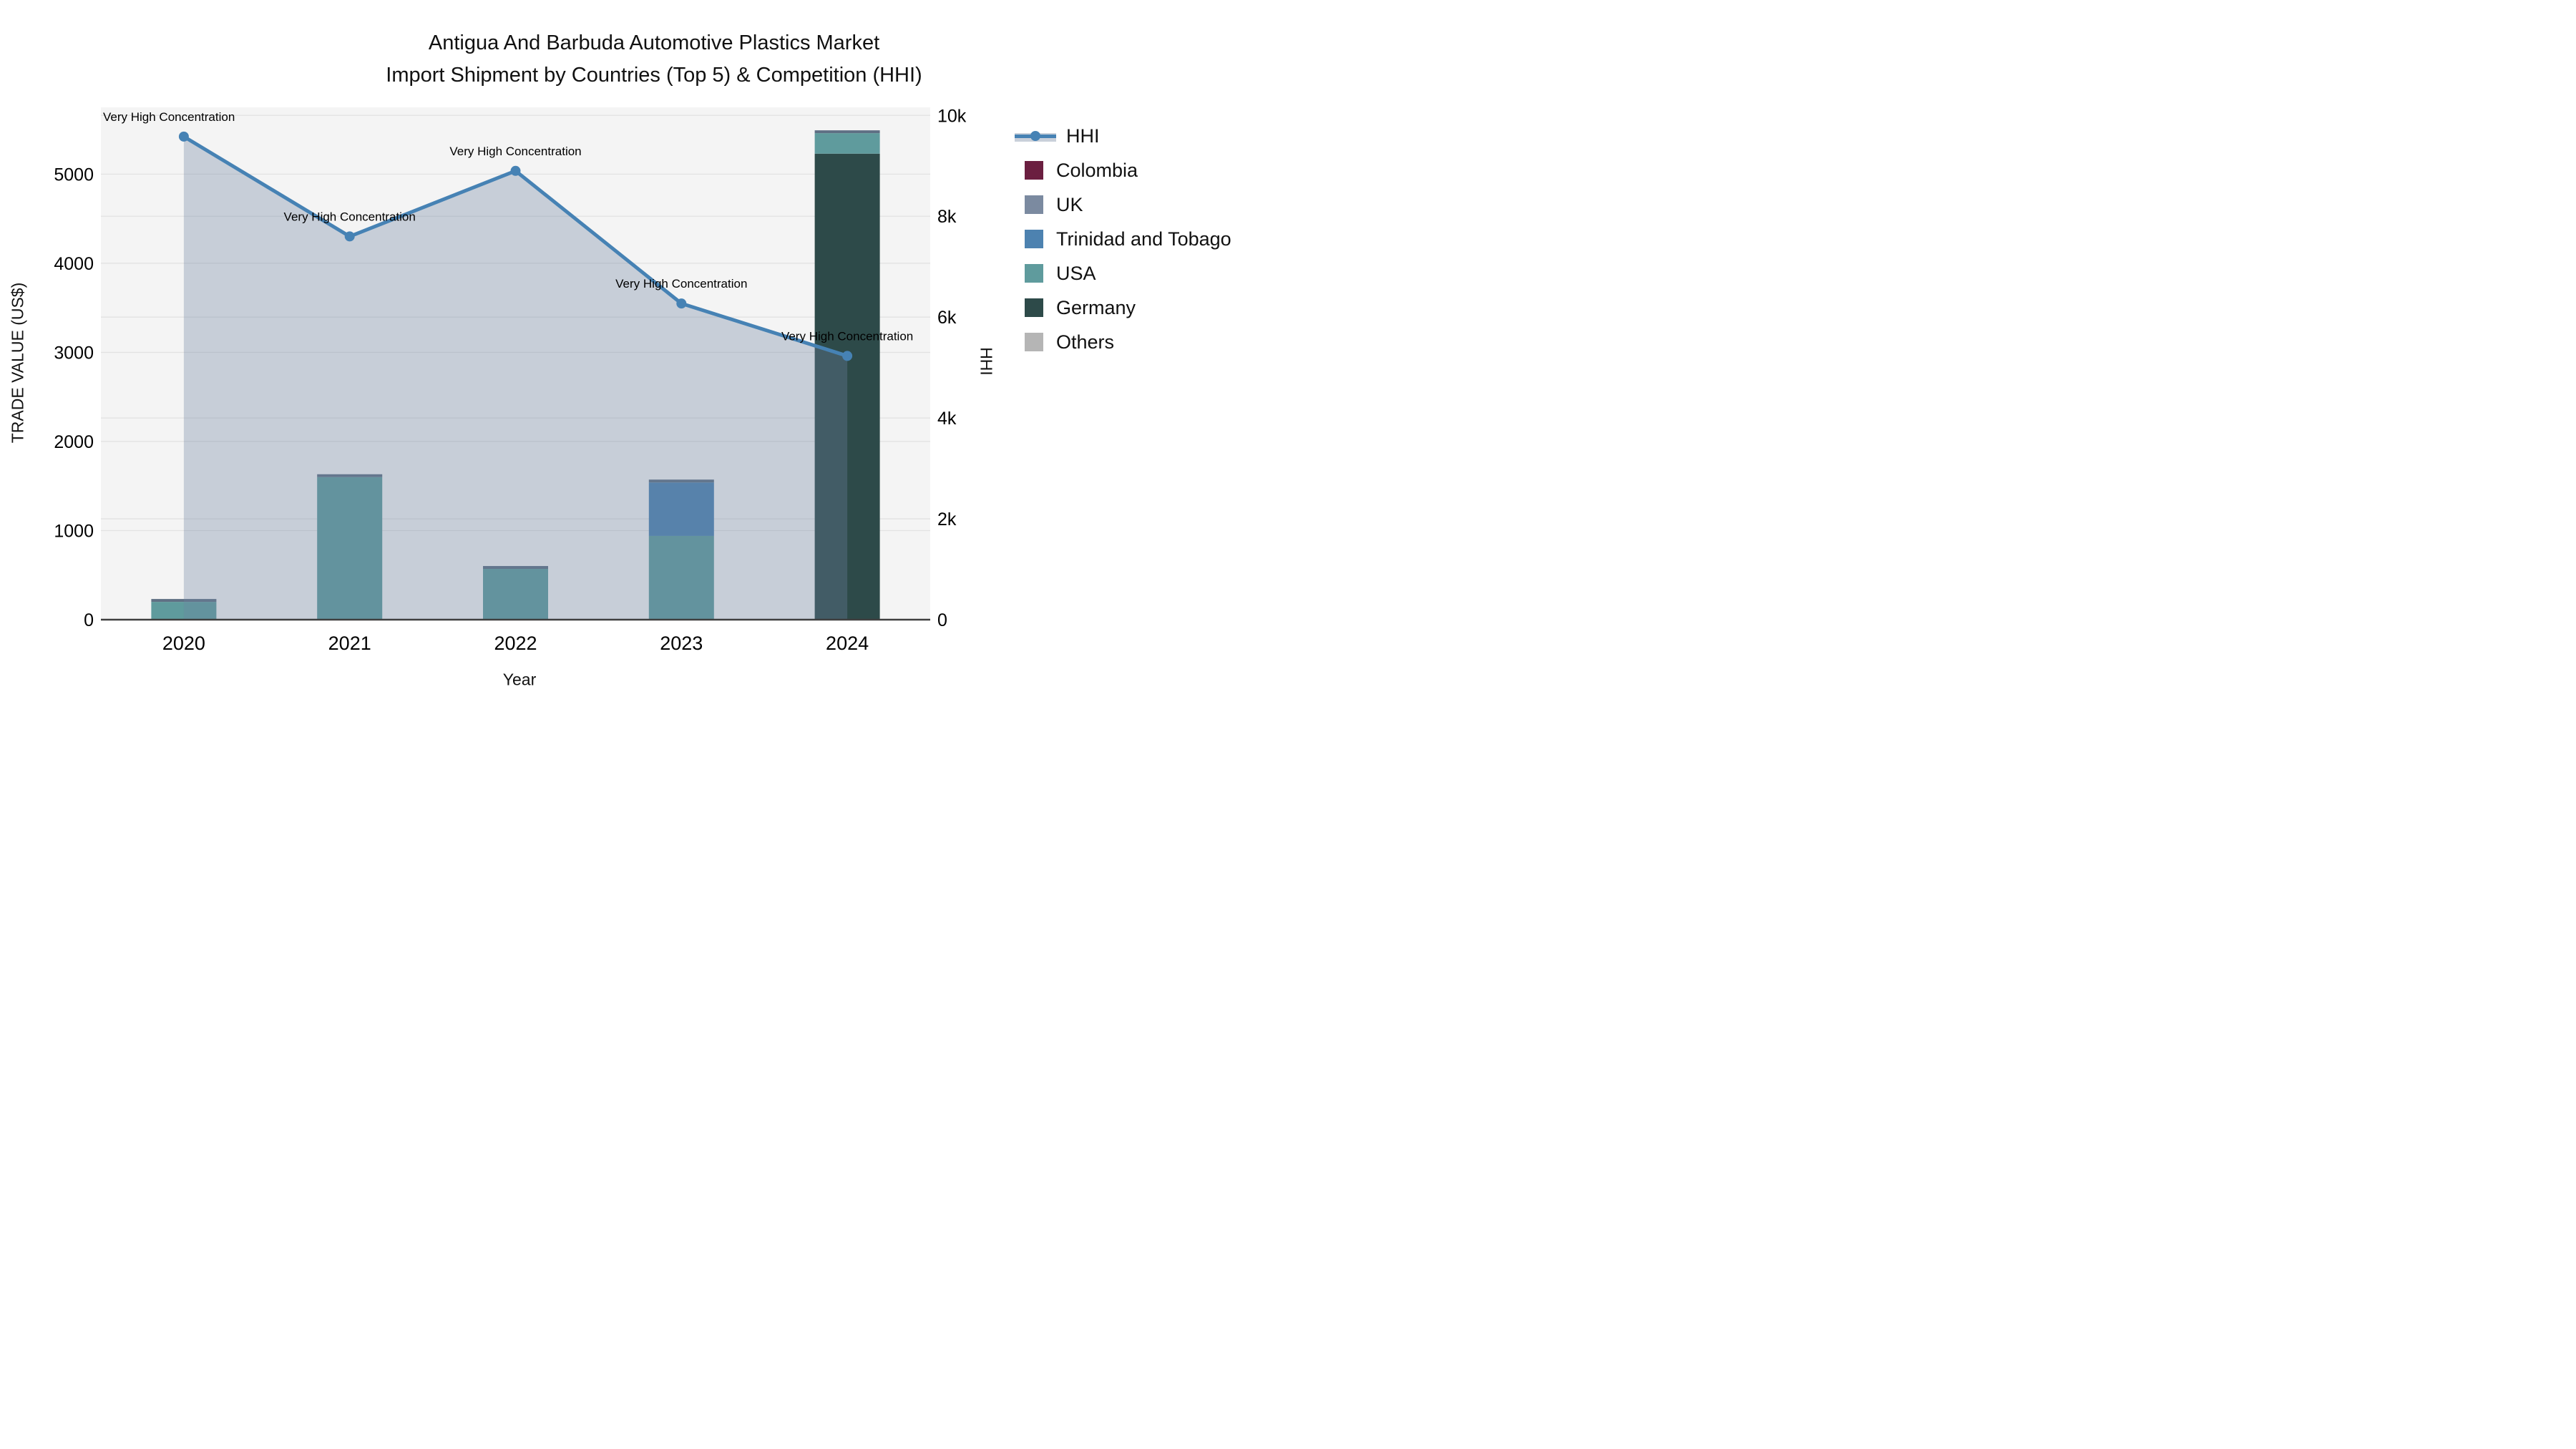 Image resolution: width=2576 pixels, height=1449 pixels. Describe the element at coordinates (947, 419) in the screenshot. I see `y-right-tick-4k: 4k` at that location.